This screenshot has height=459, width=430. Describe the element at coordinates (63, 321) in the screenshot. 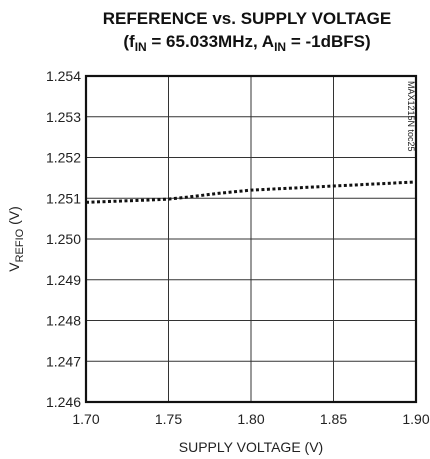

I see `y-tick-label: 1.248` at that location.